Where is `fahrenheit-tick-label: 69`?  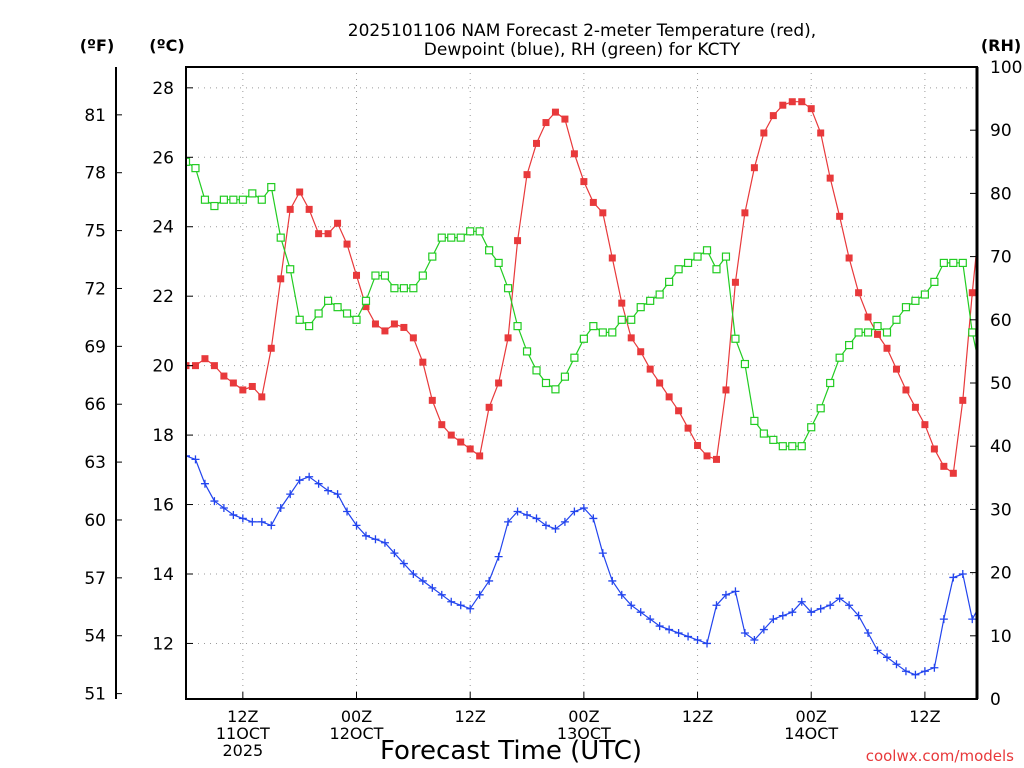 fahrenheit-tick-label: 69 is located at coordinates (95, 347).